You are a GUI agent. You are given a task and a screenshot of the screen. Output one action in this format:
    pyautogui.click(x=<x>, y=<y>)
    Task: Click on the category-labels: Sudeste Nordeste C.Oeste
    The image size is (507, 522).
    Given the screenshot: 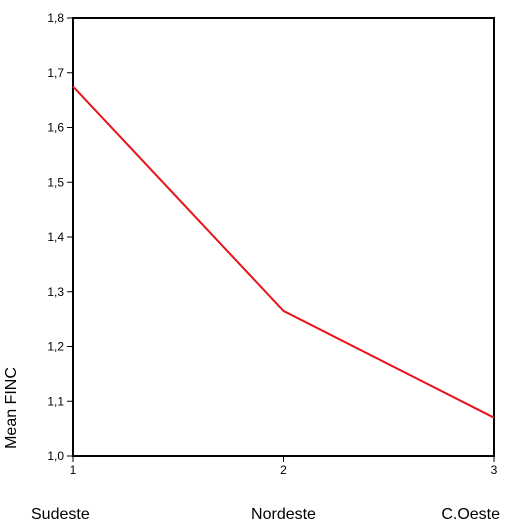 What is the action you would take?
    pyautogui.click(x=265, y=514)
    